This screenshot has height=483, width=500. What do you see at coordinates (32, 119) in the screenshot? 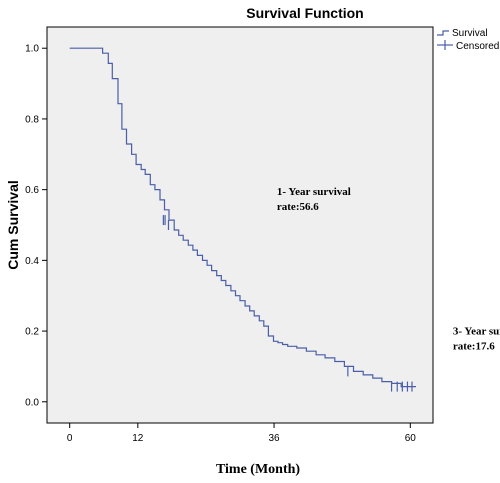
I see `y-tick-label: 0.8` at bounding box center [32, 119].